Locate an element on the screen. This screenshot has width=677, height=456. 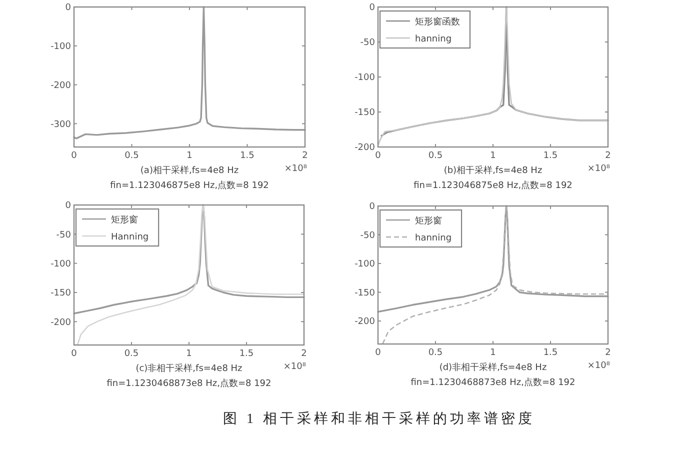
x-axis-title: (d)非相干采样,fs=4e8 Hz fin=1.1230468873e8 Hz,点数=8 192 is located at coordinates (493, 375).